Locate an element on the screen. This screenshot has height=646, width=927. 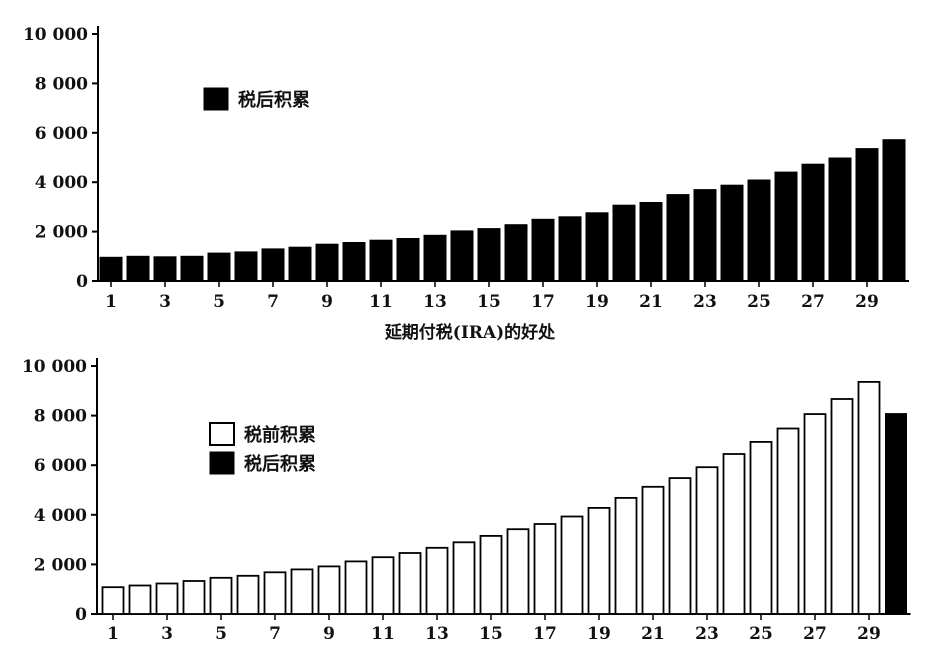
x-tick-label: 1 is located at coordinates (113, 632).